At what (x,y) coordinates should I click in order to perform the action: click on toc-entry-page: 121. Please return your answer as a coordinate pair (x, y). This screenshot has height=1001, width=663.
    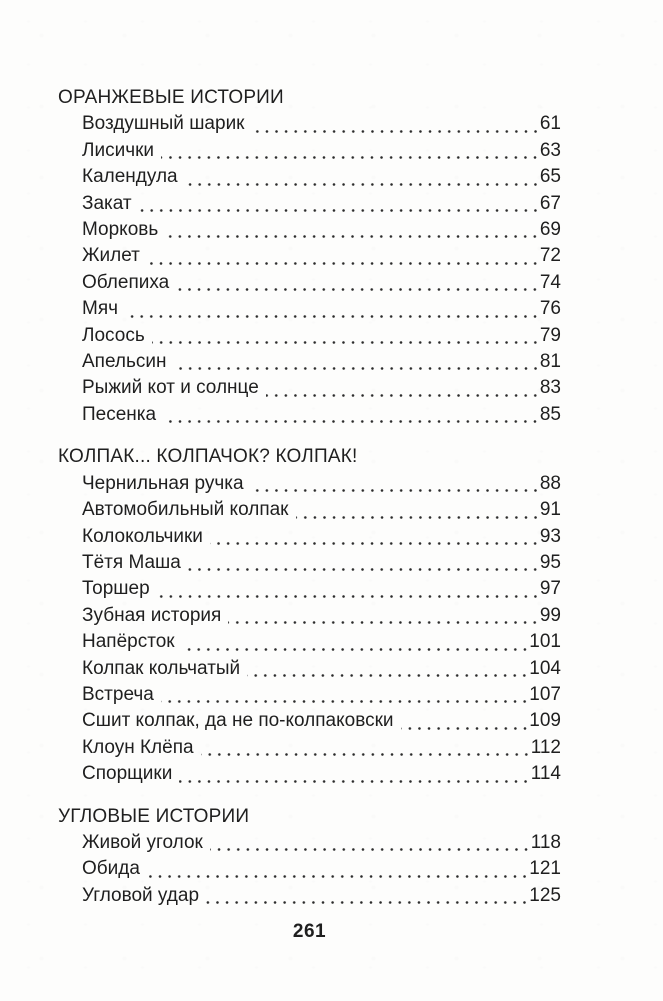
    Looking at the image, I should click on (545, 869).